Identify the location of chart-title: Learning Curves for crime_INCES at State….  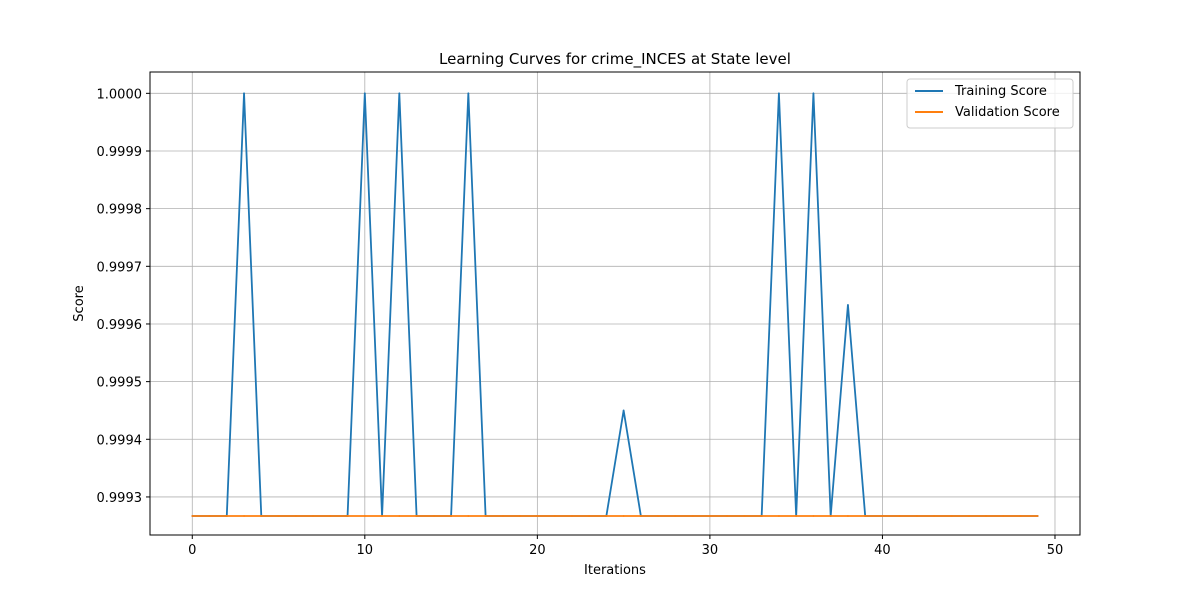
(615, 59).